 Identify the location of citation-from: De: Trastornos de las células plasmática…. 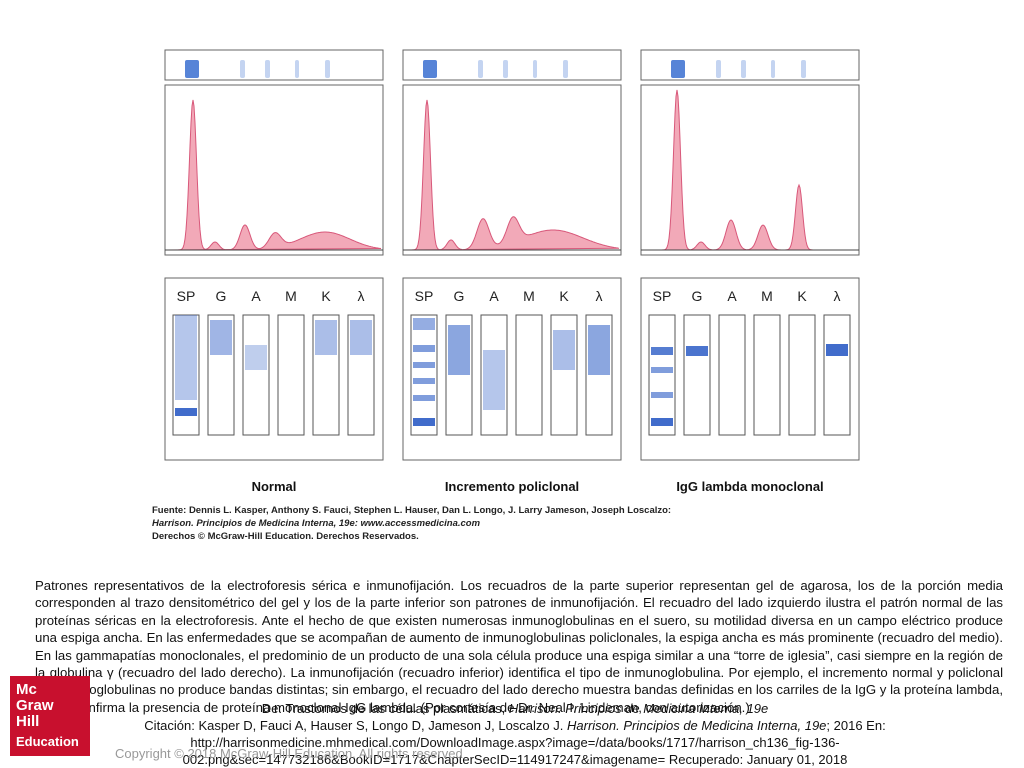
(385, 708).